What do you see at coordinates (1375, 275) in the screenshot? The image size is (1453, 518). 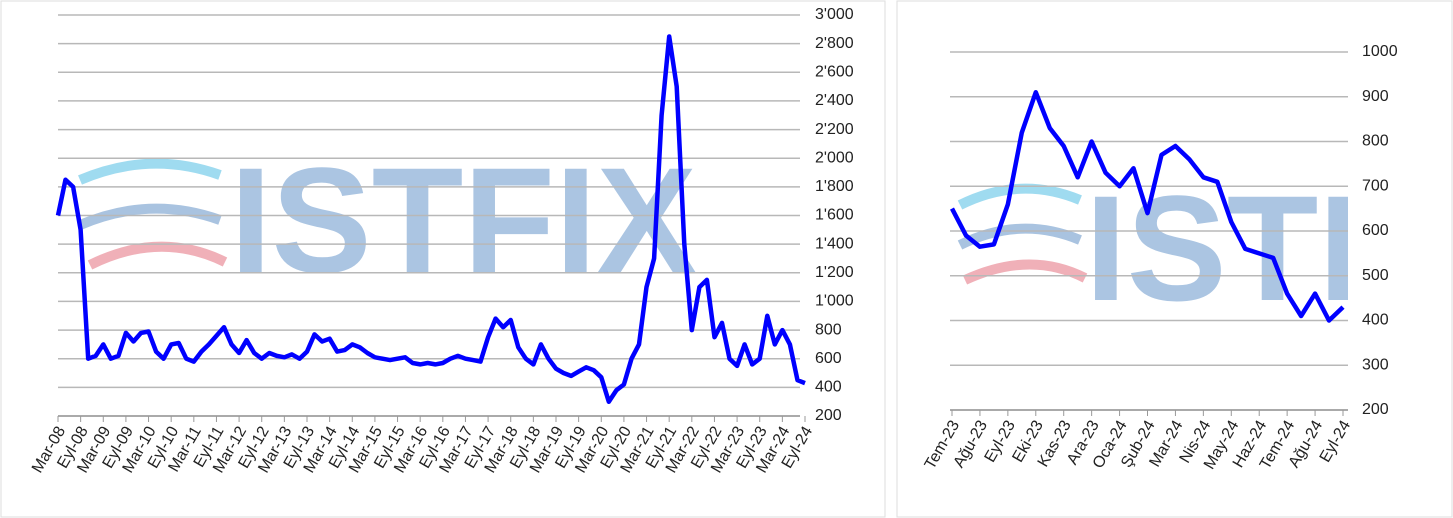 I see `y-tick-label: 500` at bounding box center [1375, 275].